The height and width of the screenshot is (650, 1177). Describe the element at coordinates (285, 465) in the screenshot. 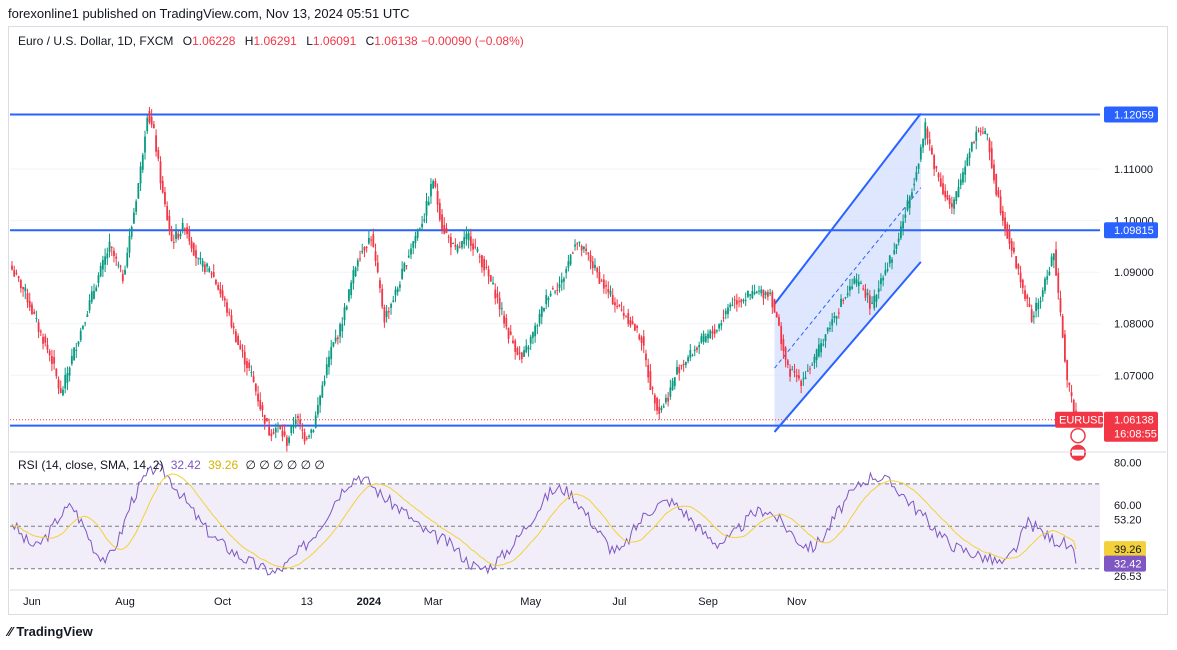

I see `hidden-values-icon: ∅ ∅ ∅ ∅ ∅ ∅` at that location.